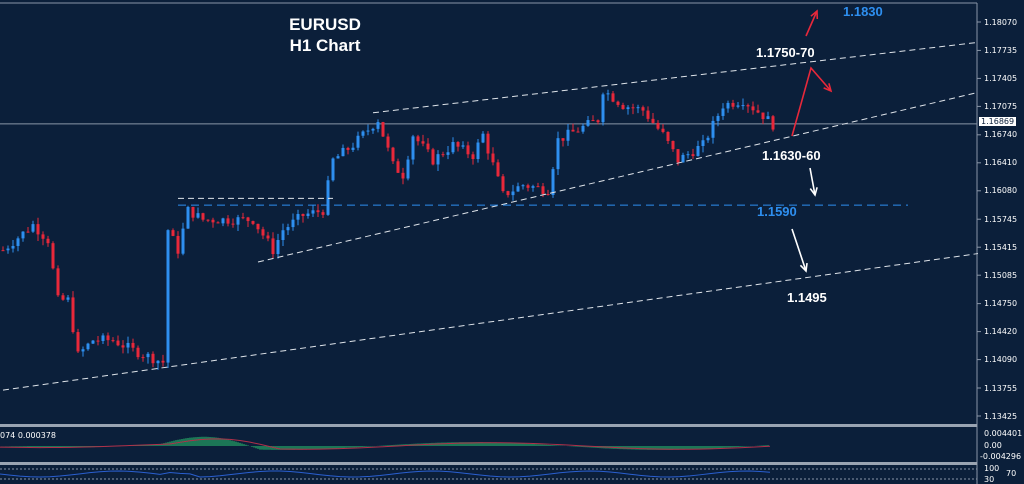 This screenshot has width=1024, height=484. I want to click on macd-axis-max: 0.004401, so click(1003, 433).